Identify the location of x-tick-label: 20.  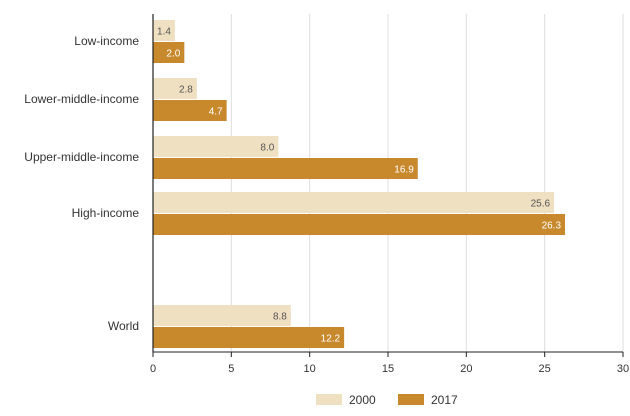
(466, 369).